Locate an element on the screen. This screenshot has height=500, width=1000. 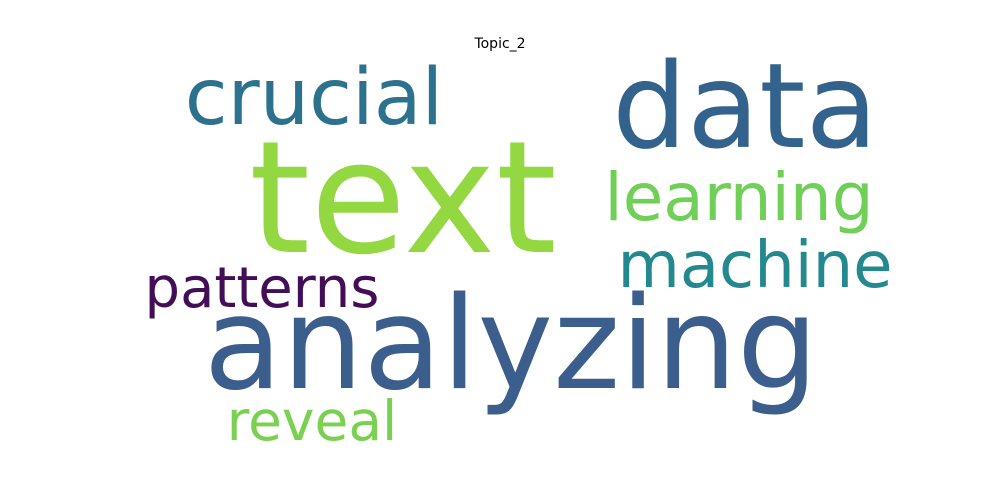
word-crucial: crucial is located at coordinates (314, 98).